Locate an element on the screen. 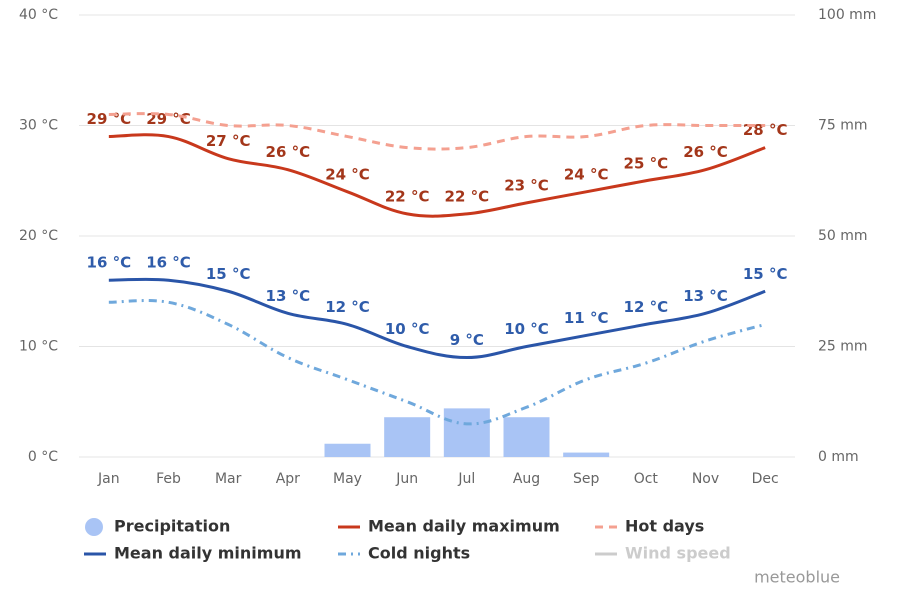 This screenshot has width=900, height=600. y2-tick-label: 100 mm is located at coordinates (847, 15).